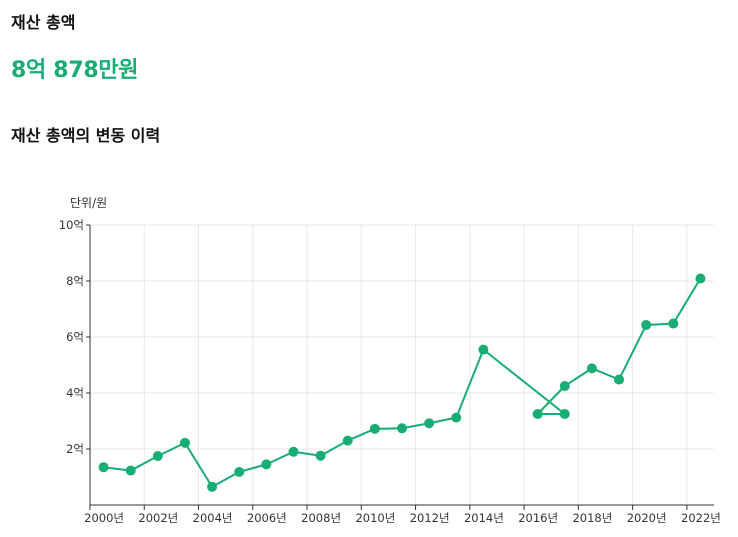 Image resolution: width=738 pixels, height=537 pixels. I want to click on x-tick-label: 2022년, so click(701, 518).